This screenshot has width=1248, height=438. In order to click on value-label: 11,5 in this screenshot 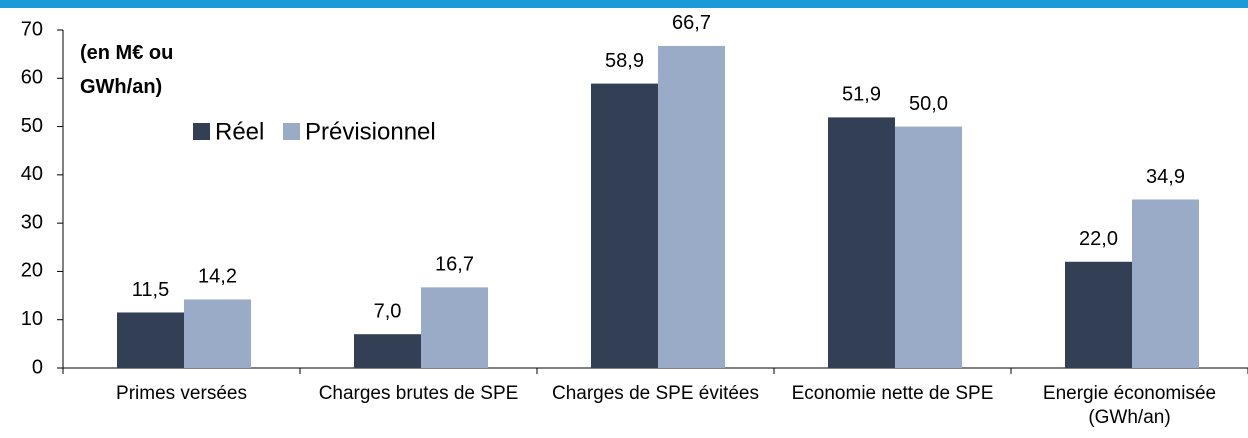, I will do `click(150, 290)`.